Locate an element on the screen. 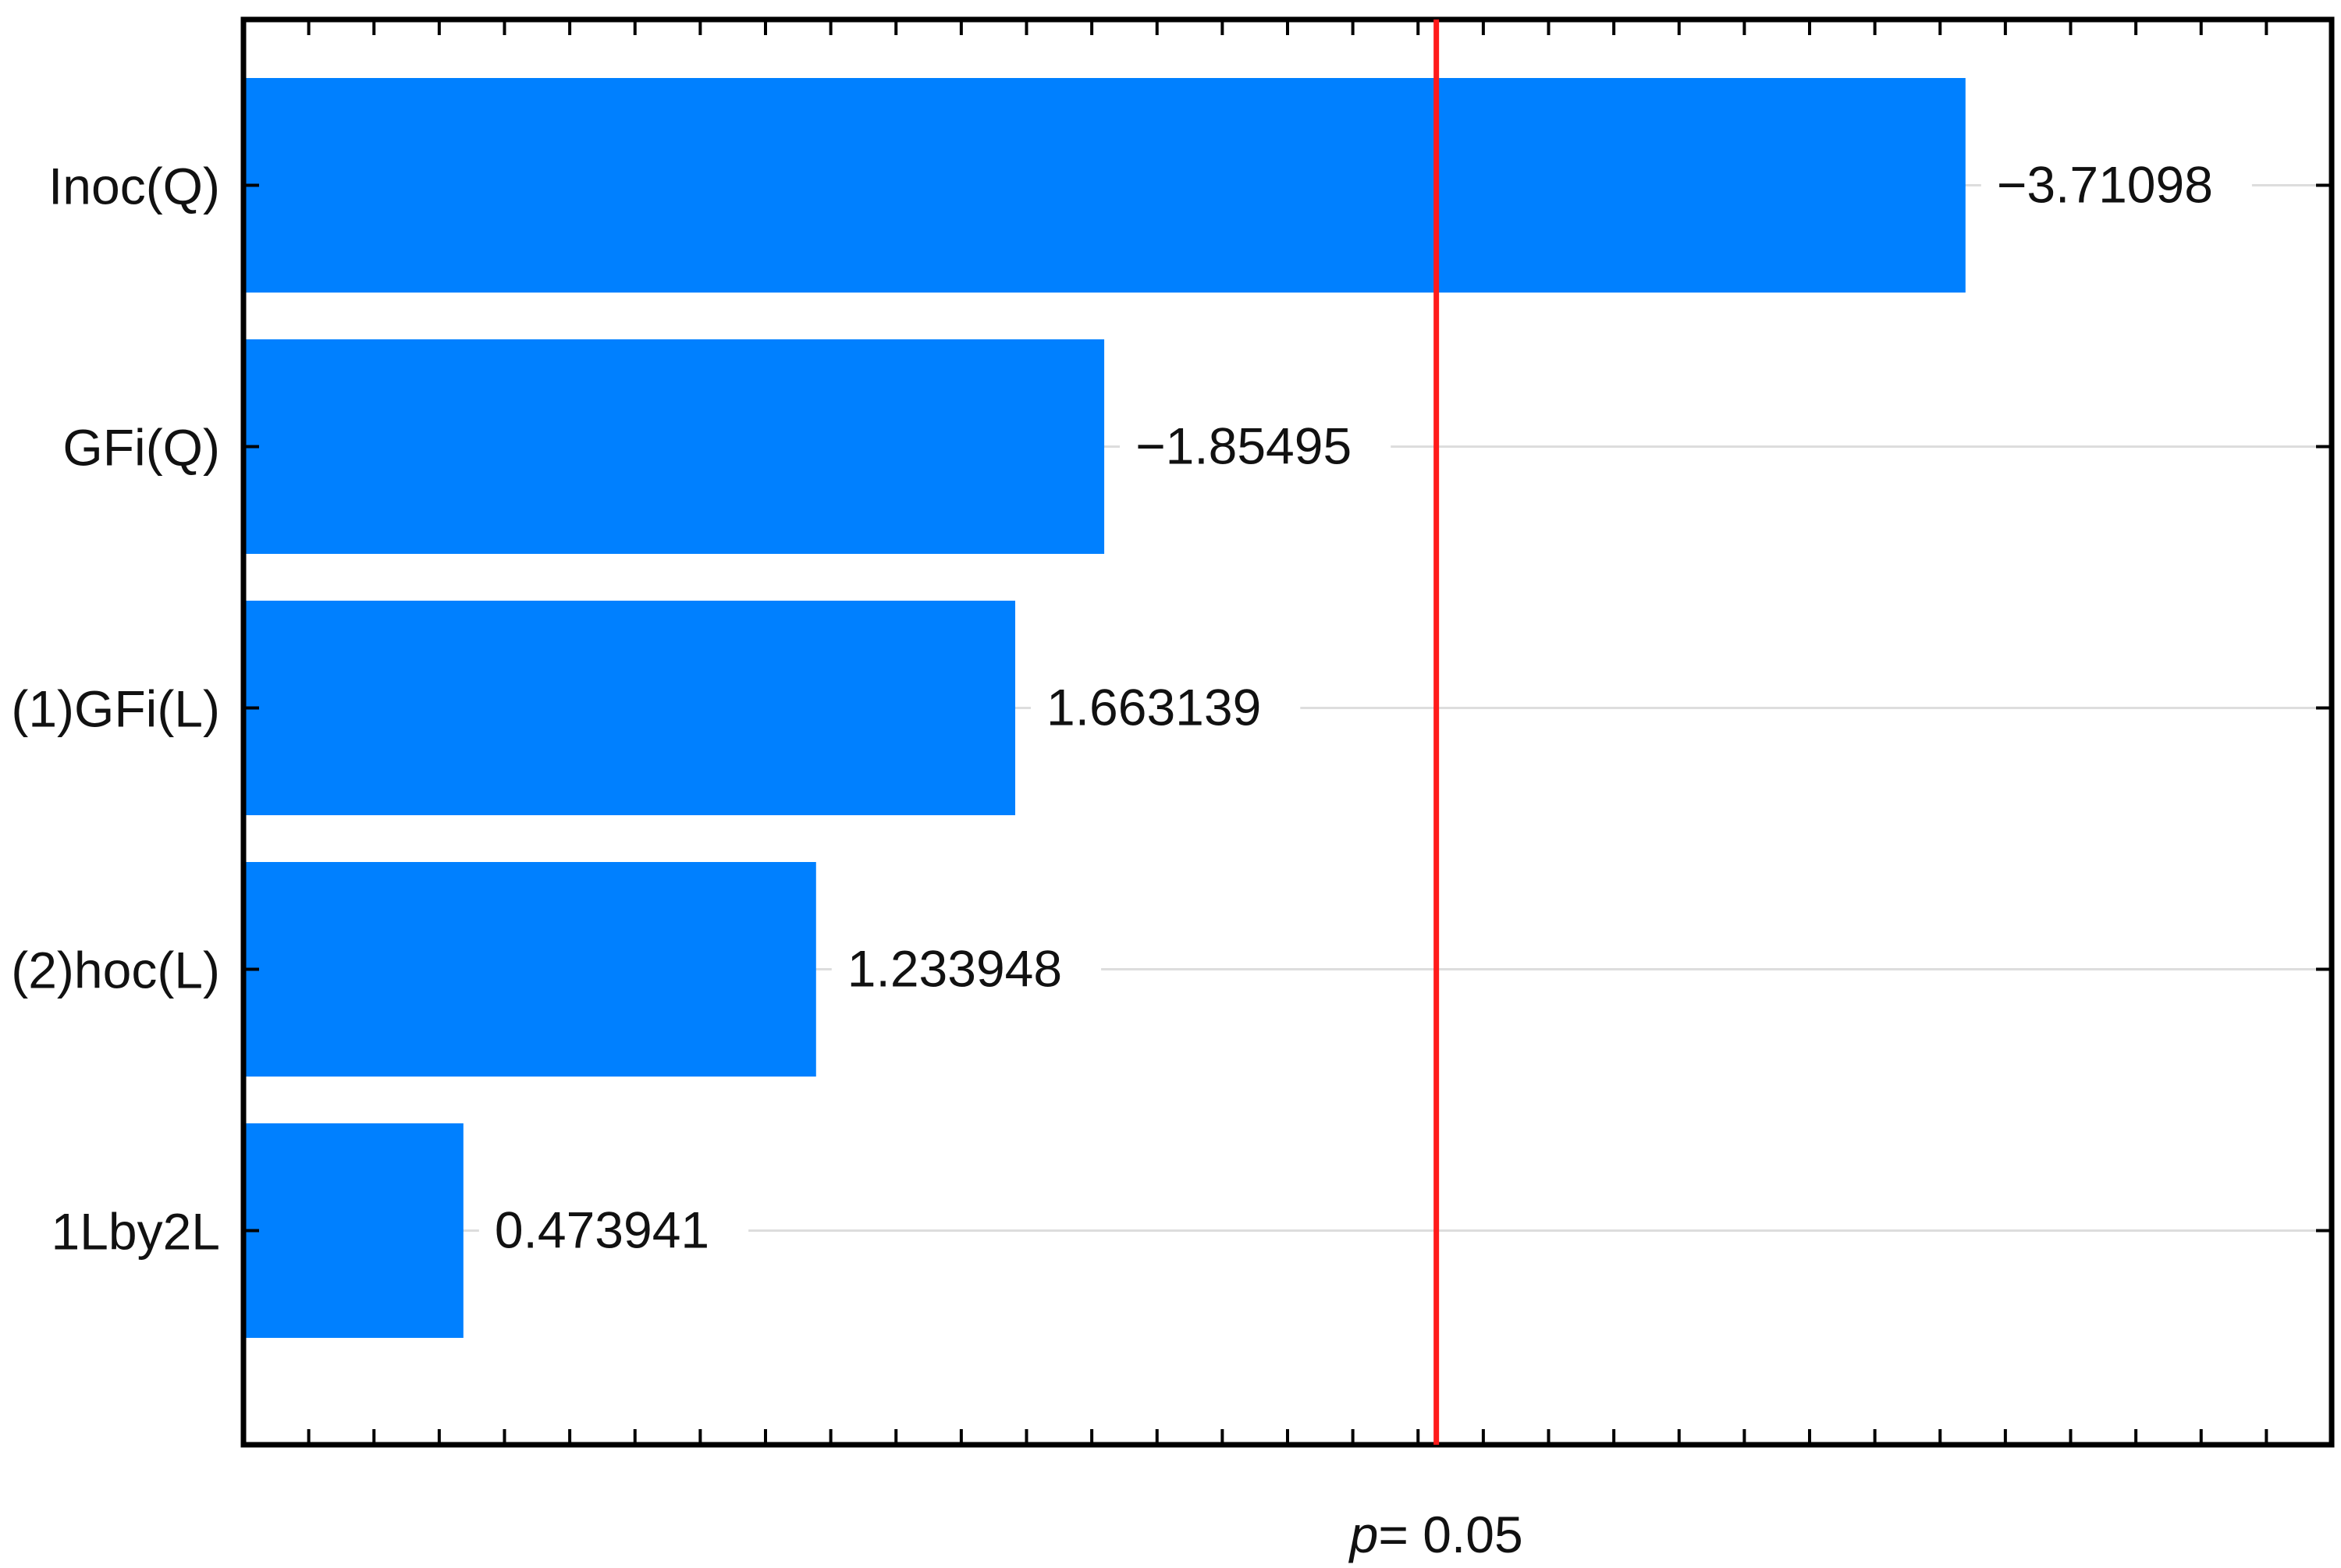 This screenshot has width=2341, height=1568. category-label: (1)GFi(L) is located at coordinates (115, 709).